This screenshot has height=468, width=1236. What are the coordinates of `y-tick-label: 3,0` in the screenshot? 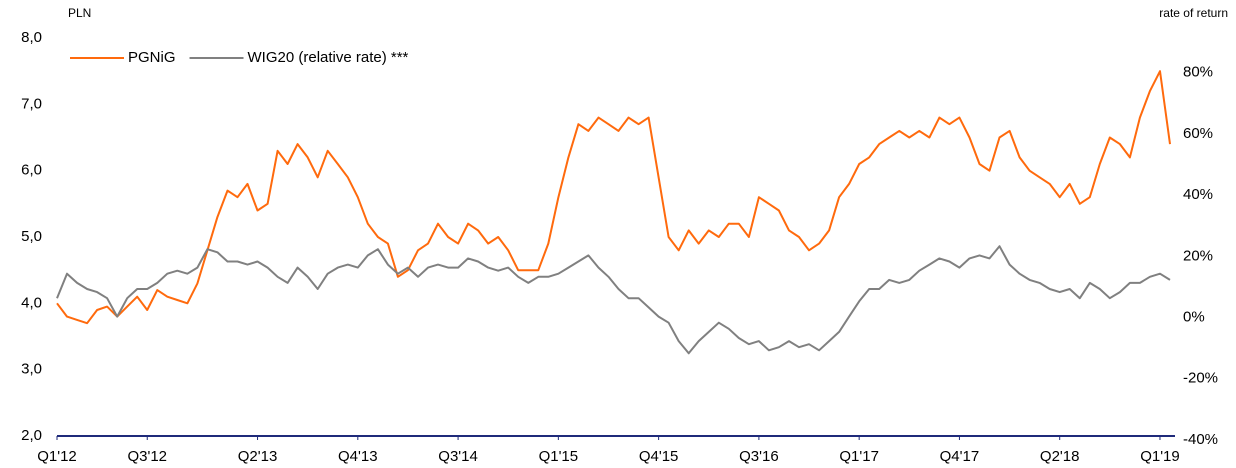 It's located at (31, 369).